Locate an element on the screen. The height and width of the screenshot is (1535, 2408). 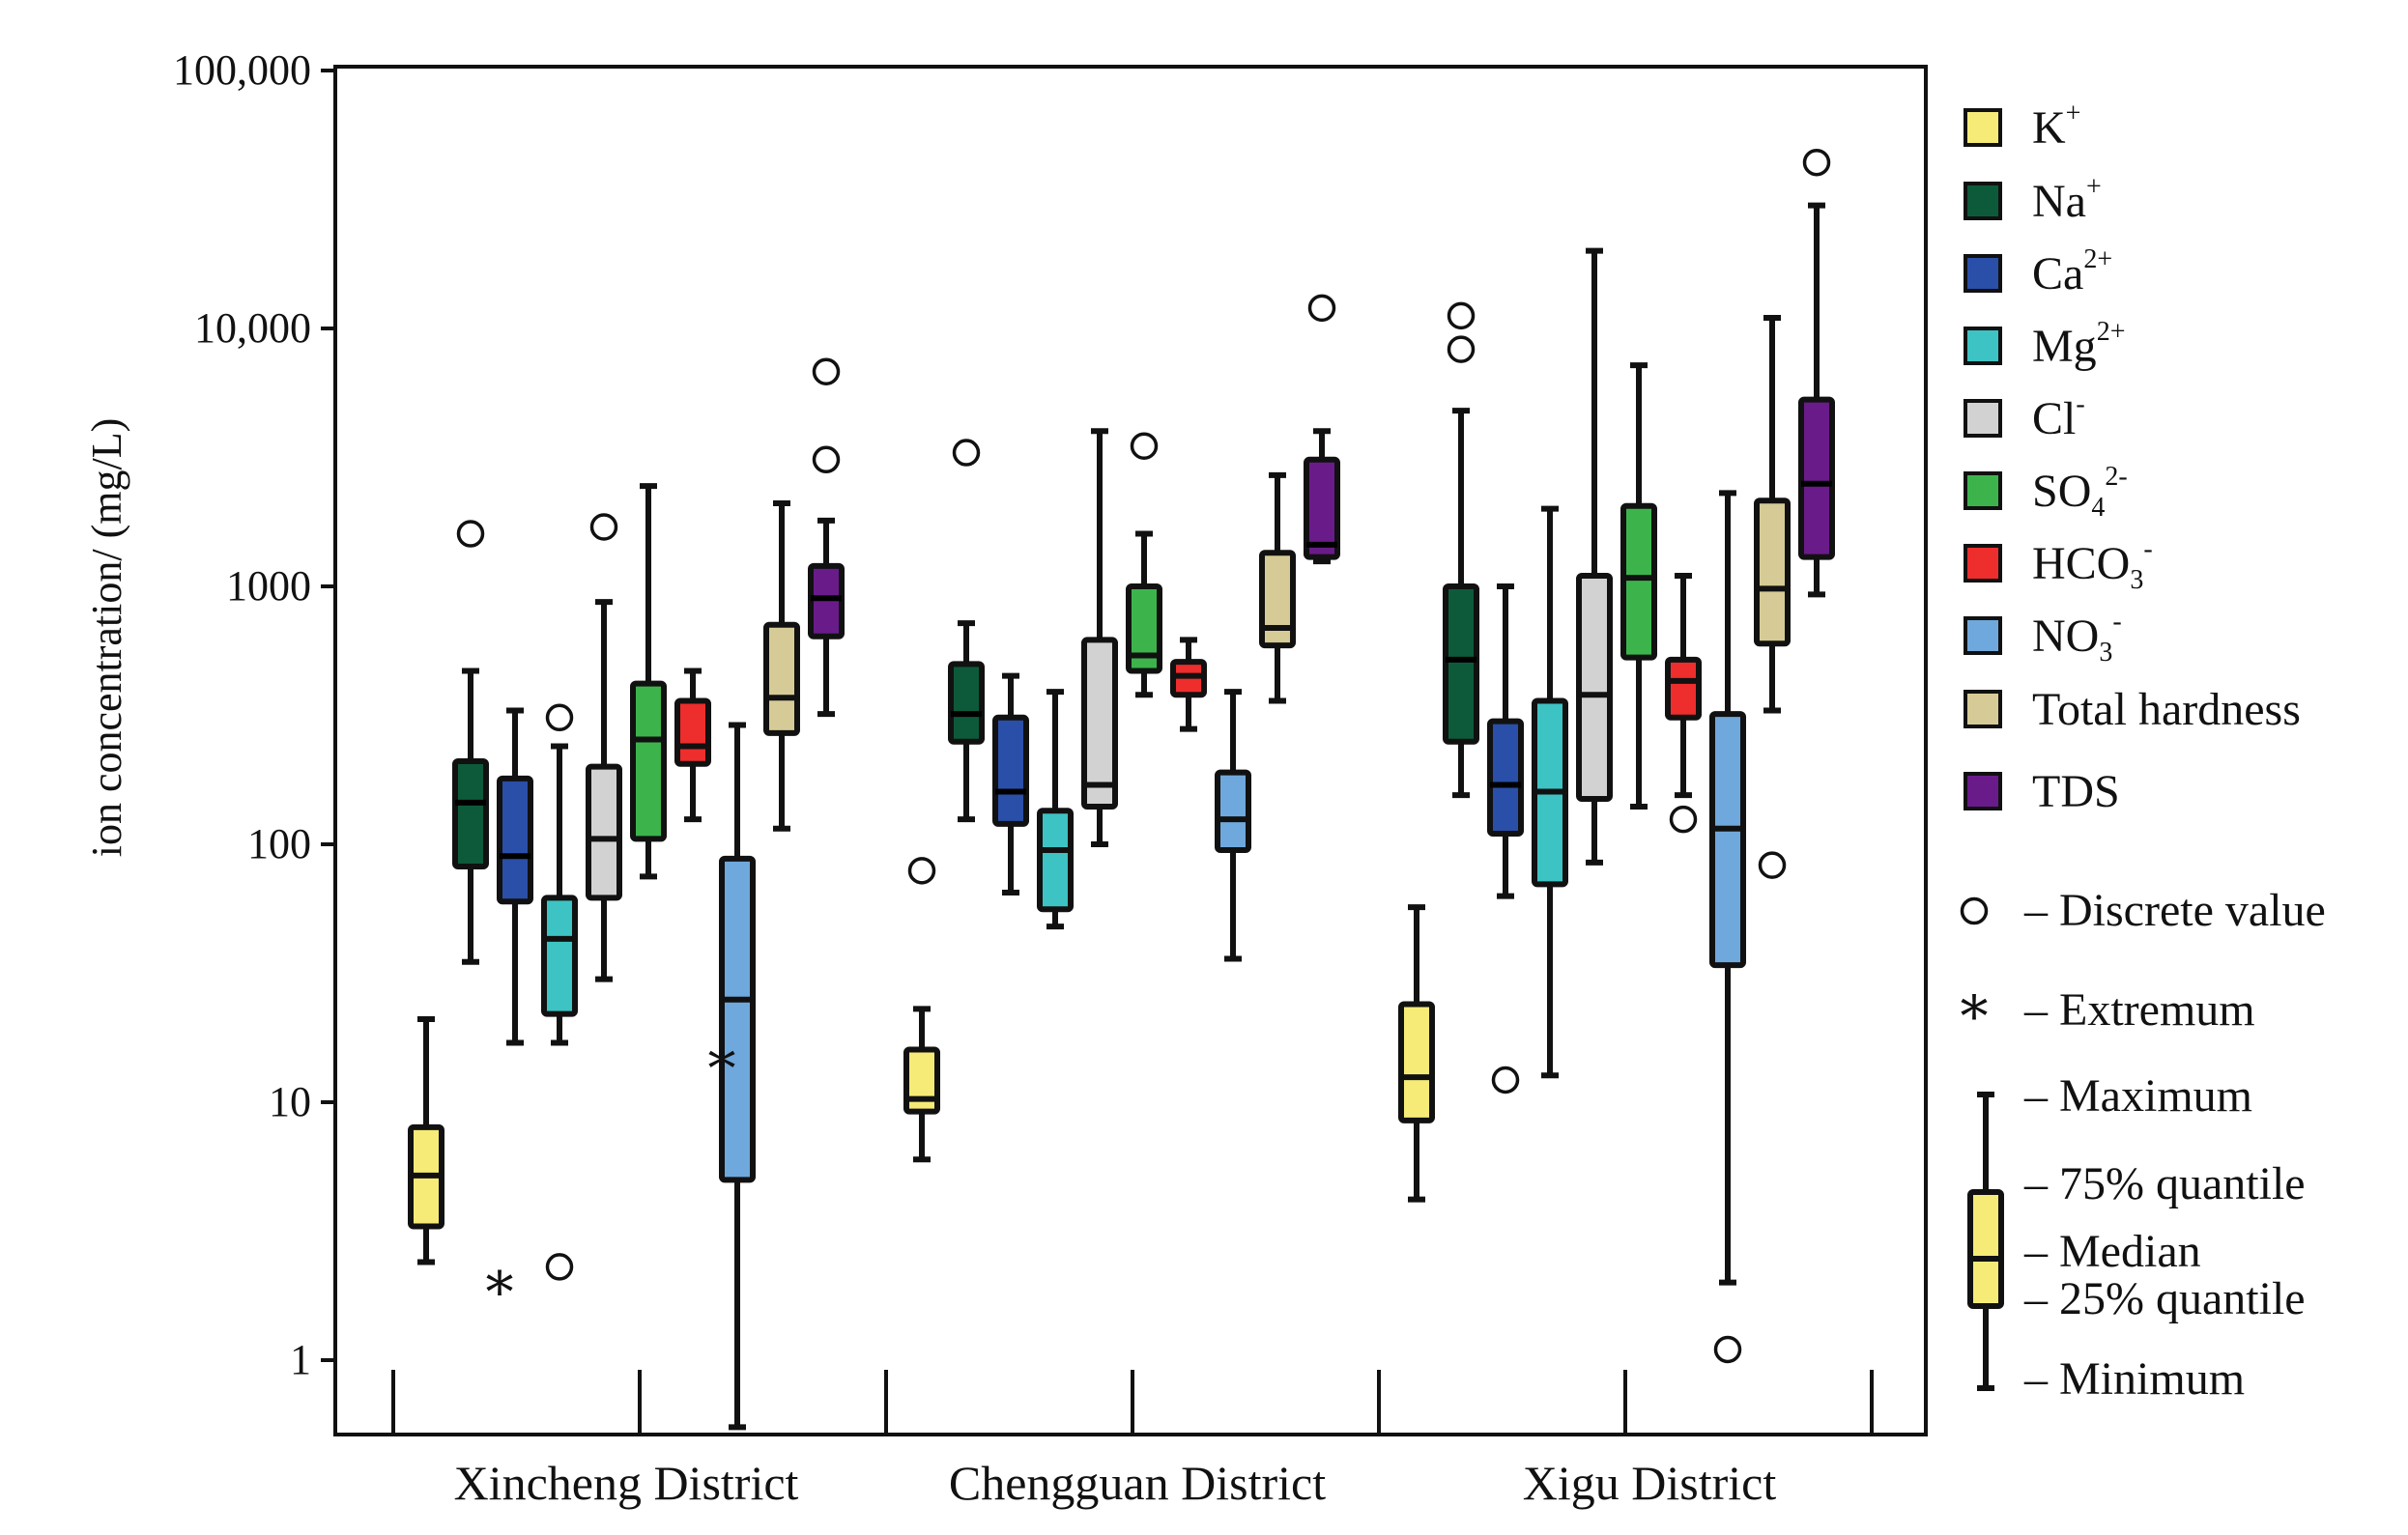
outlier-g1-Na+-0 is located at coordinates (966, 453).